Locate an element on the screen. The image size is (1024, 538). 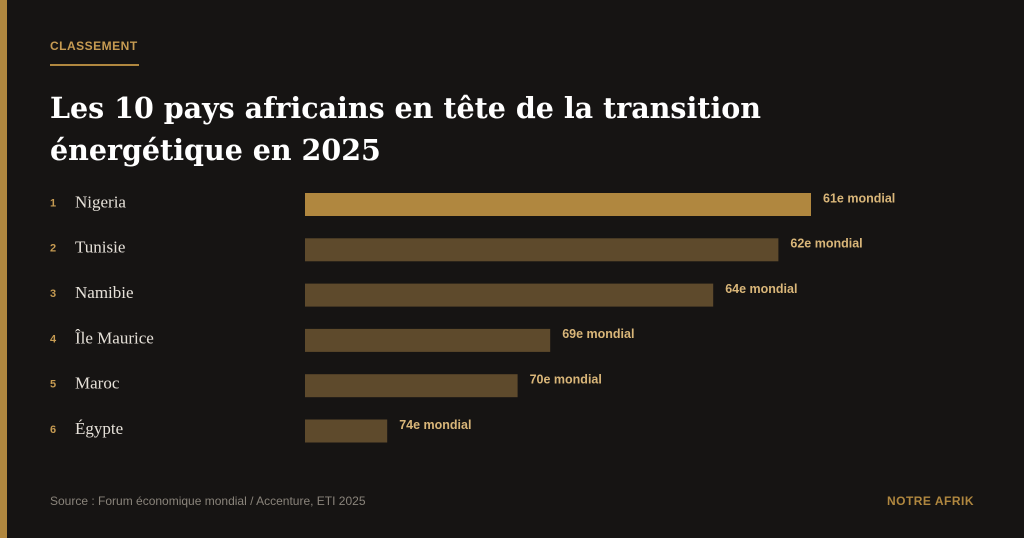
section-kicker: CLASSEMENT is located at coordinates (94, 46).